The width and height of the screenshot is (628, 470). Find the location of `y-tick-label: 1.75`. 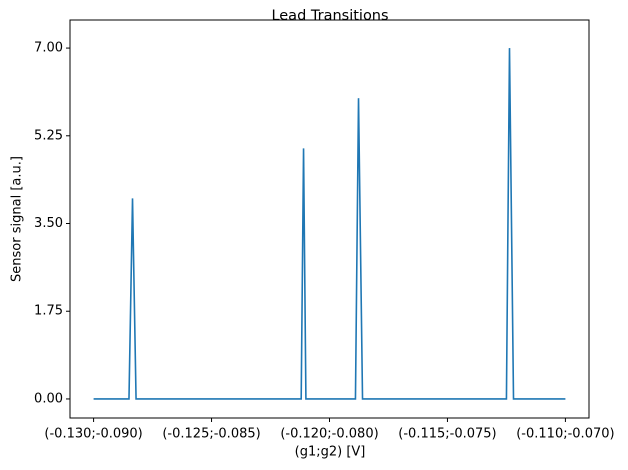

y-tick-label: 1.75 is located at coordinates (48, 311).